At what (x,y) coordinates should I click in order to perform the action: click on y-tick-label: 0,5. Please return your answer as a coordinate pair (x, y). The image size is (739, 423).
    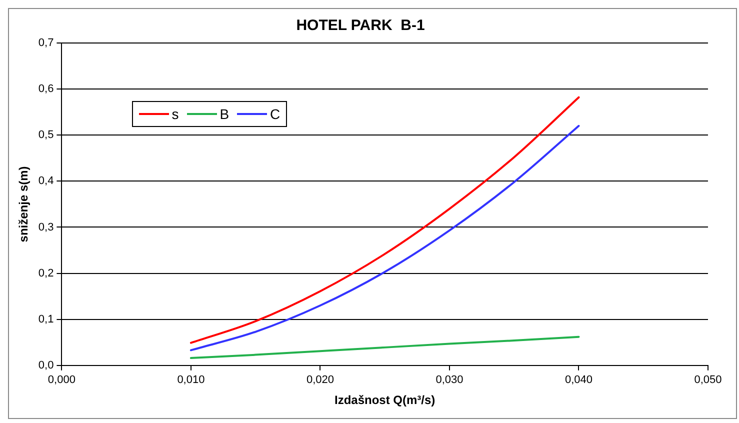
    Looking at the image, I should click on (46, 135).